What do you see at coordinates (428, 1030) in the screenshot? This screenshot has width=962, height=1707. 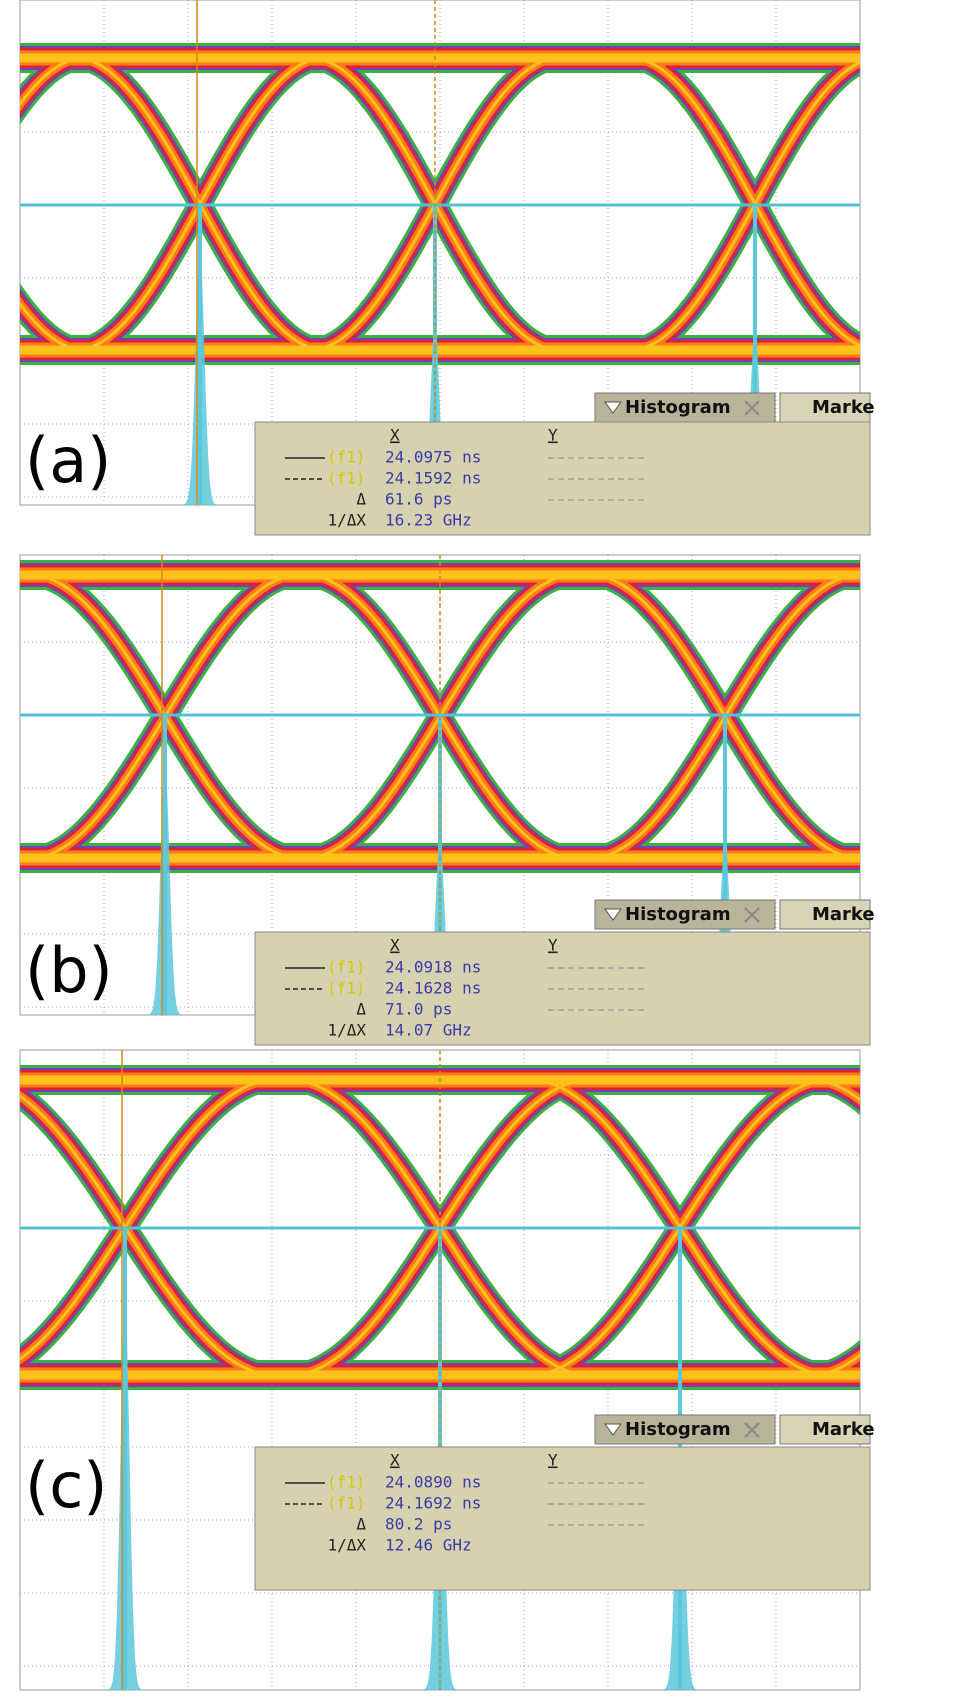 I see `marker-value: 14.07 GHz` at bounding box center [428, 1030].